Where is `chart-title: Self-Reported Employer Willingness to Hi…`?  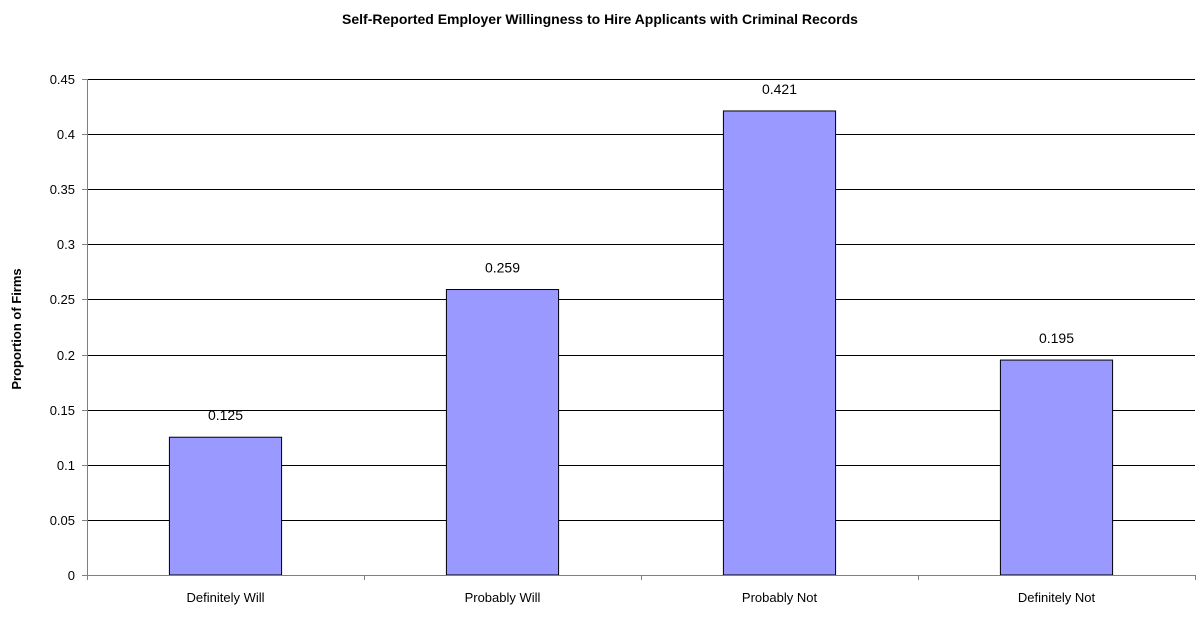
chart-title: Self-Reported Employer Willingness to Hi… is located at coordinates (600, 19).